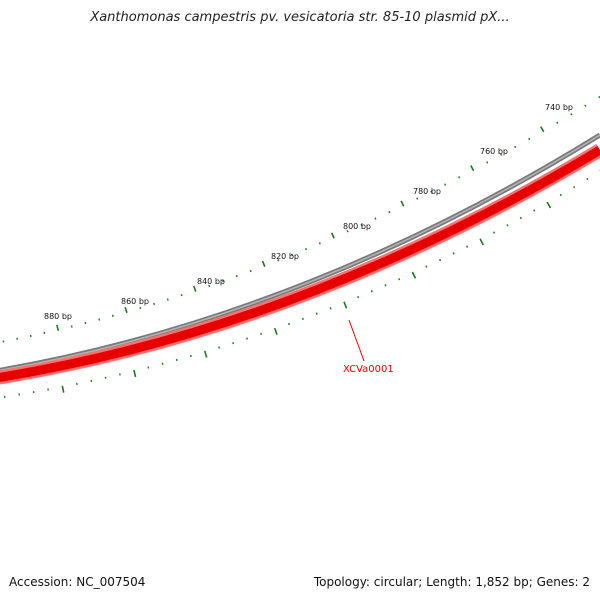 This screenshot has width=600, height=600. I want to click on accession-label: Accession: NC_007504, so click(77, 582).